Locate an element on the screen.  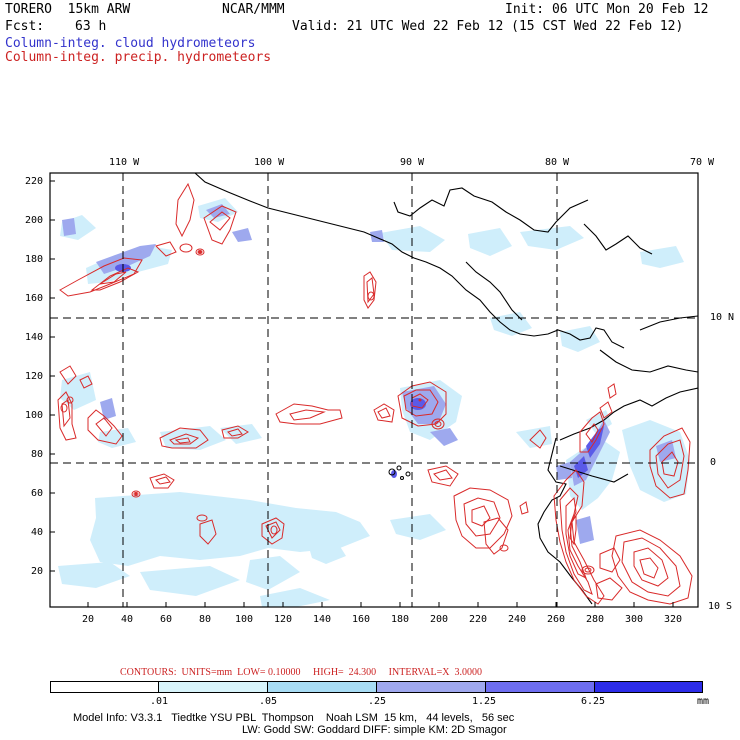
x-tick-label: 260 is located at coordinates (556, 619).